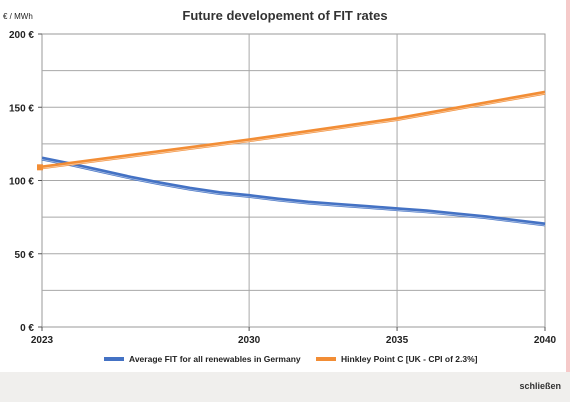  I want to click on y-axis-unit-label: € / MWh, so click(18, 16).